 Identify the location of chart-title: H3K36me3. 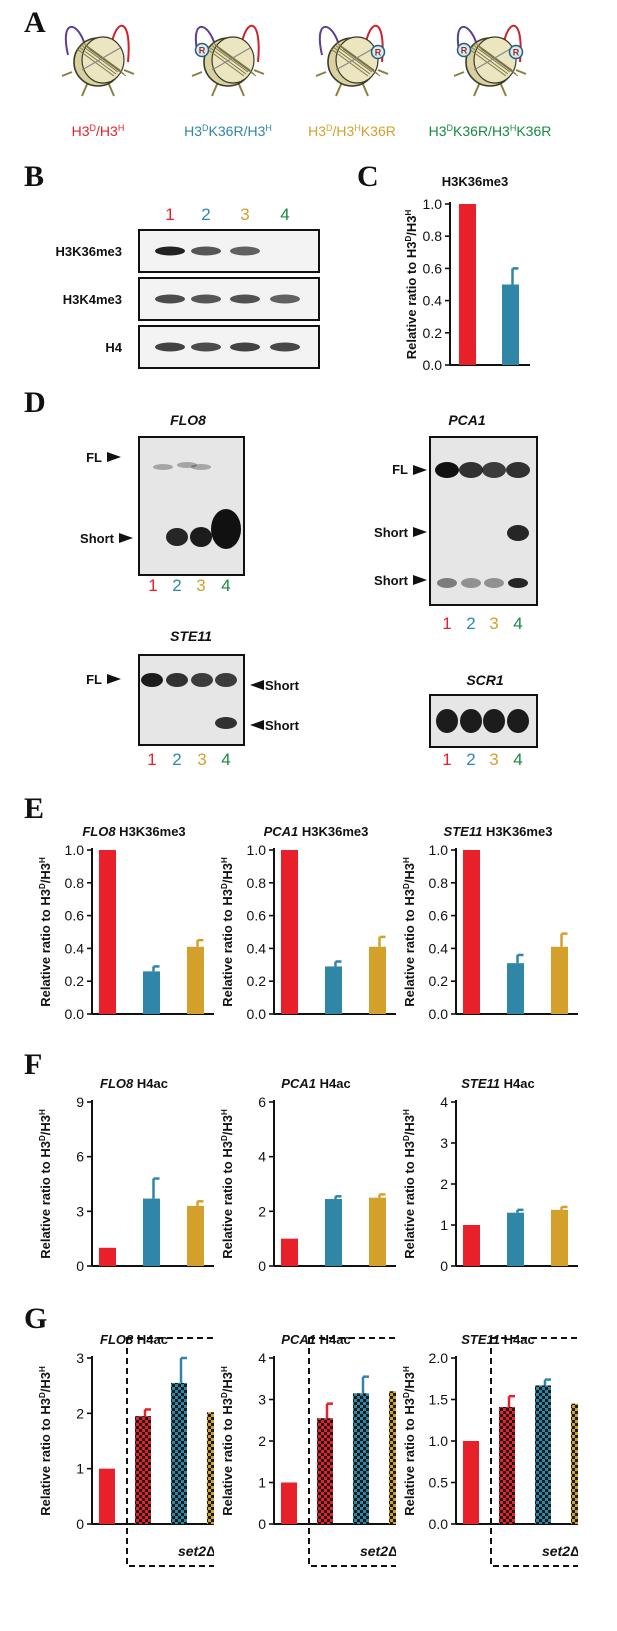
(475, 181).